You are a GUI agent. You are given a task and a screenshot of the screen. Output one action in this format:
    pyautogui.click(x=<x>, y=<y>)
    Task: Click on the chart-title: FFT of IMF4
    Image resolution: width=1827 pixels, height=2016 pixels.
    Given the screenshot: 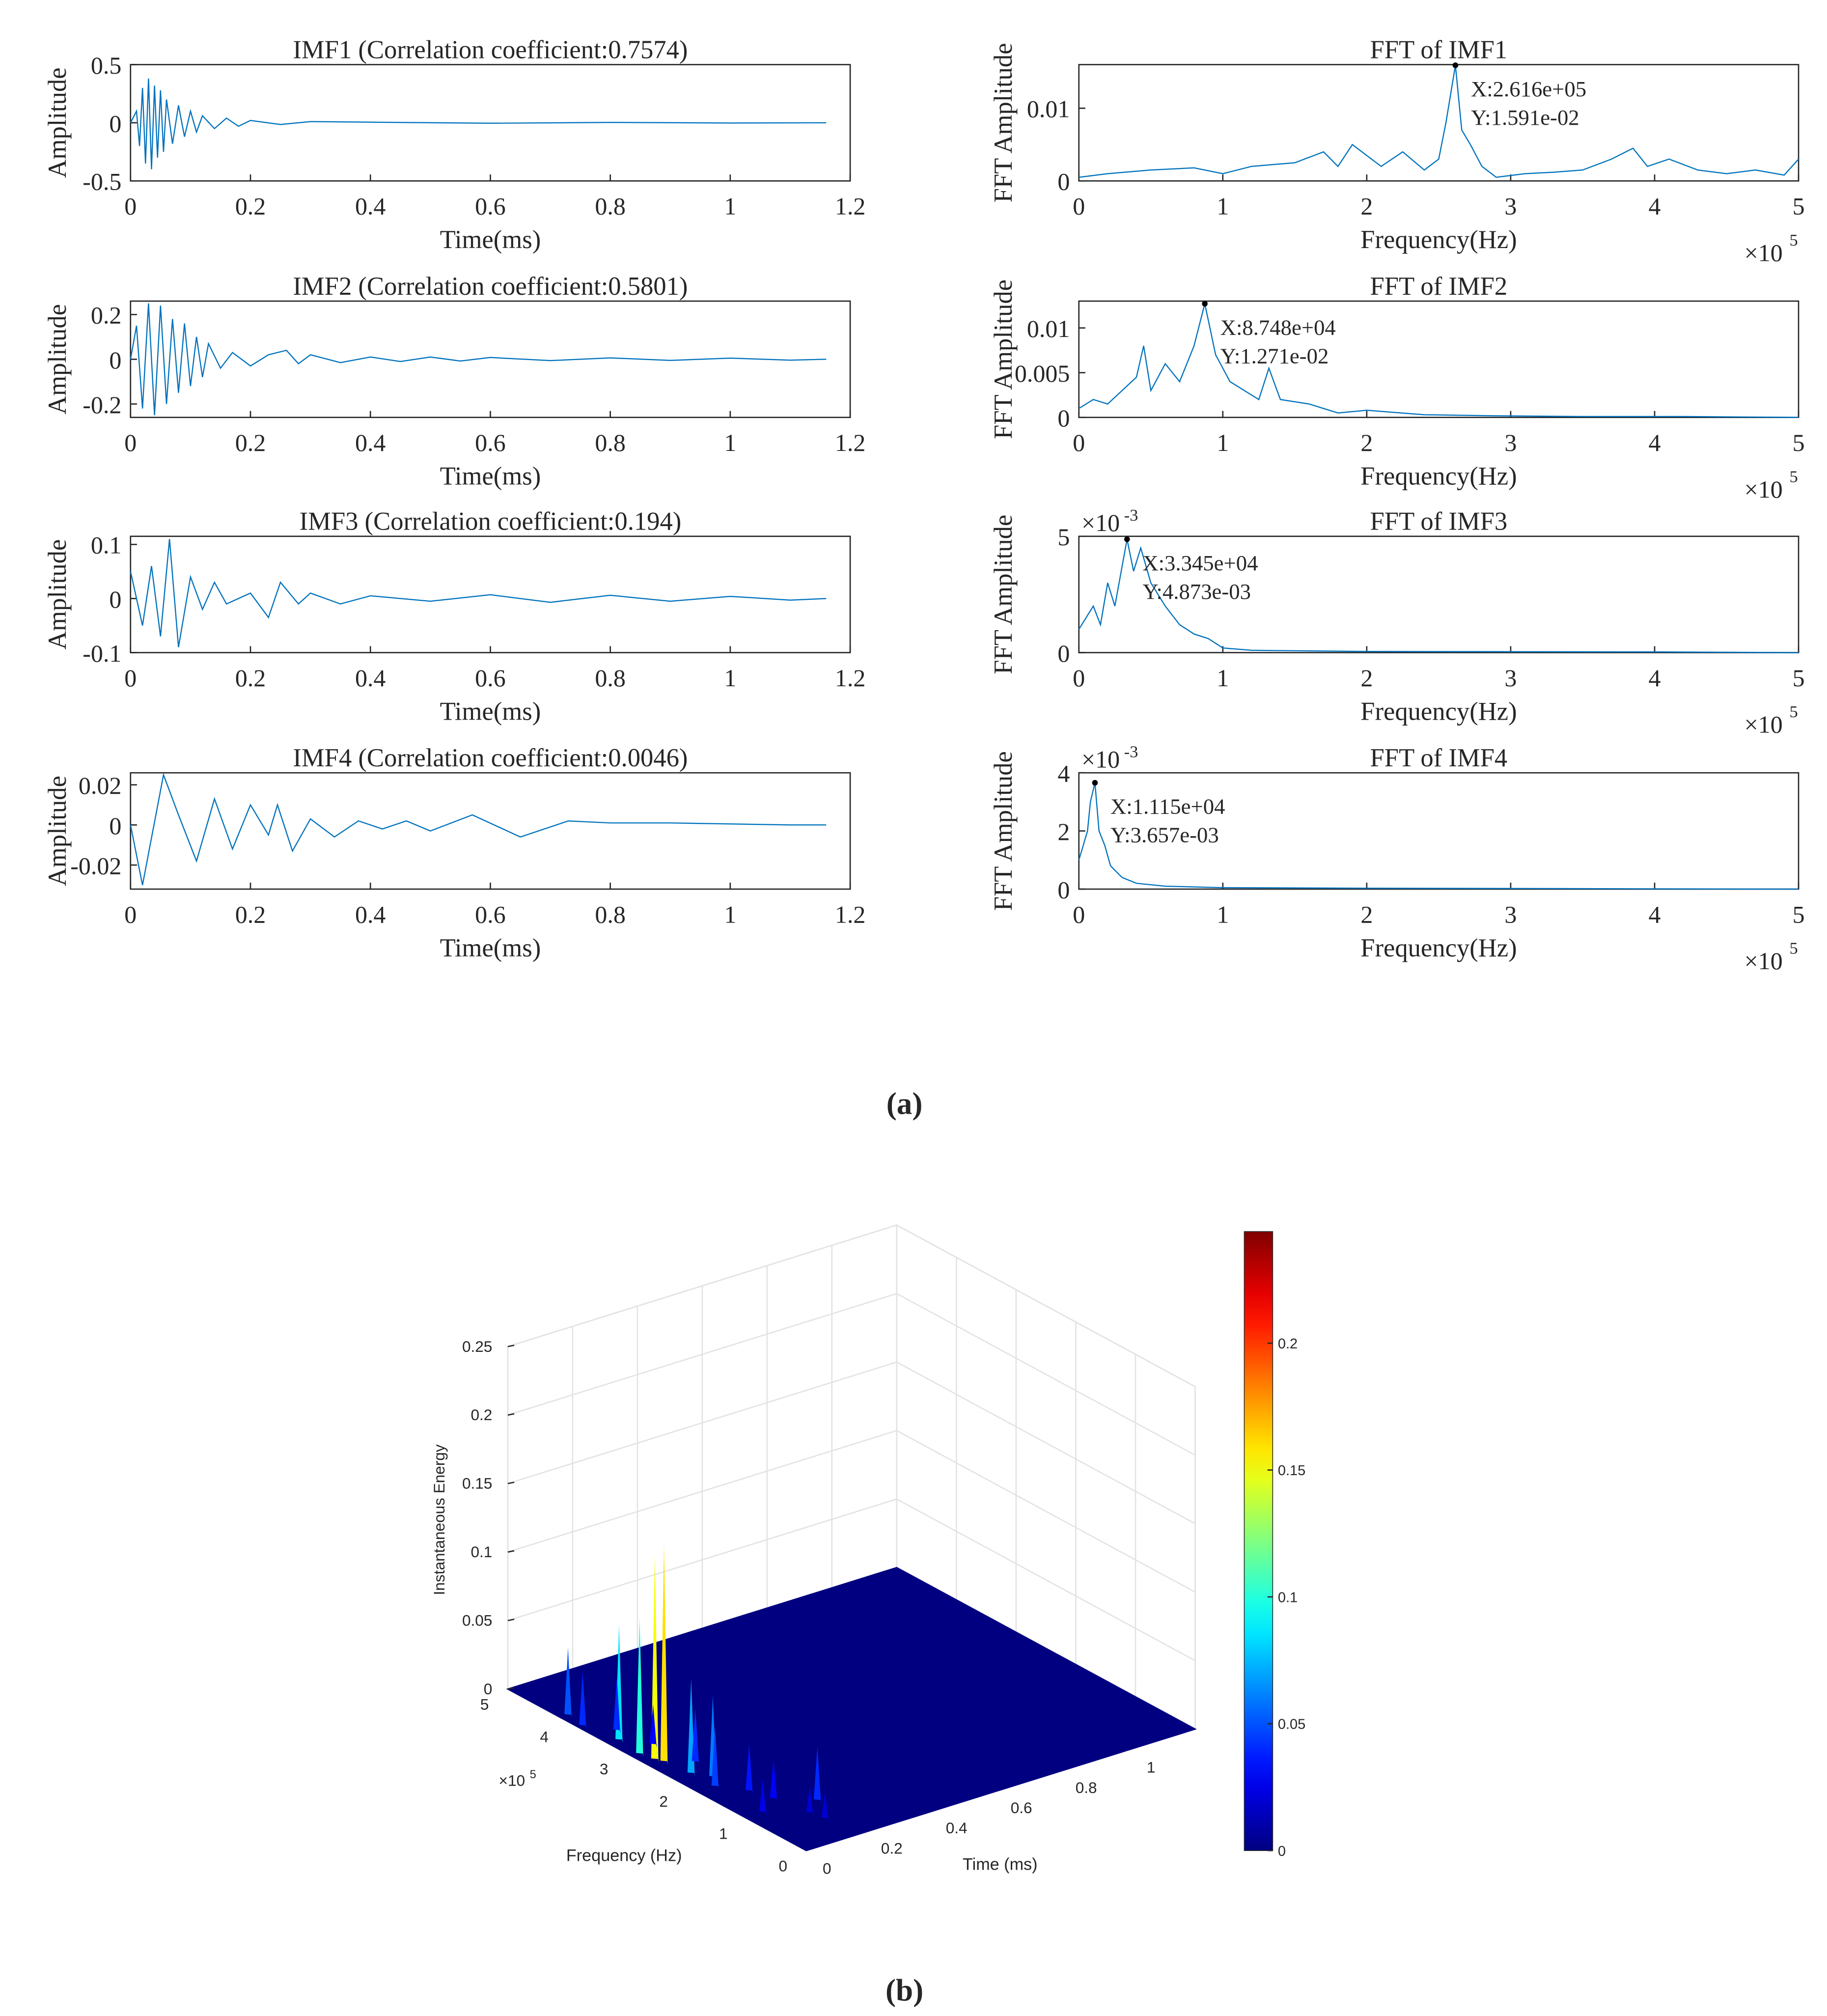 What is the action you would take?
    pyautogui.click(x=1439, y=758)
    